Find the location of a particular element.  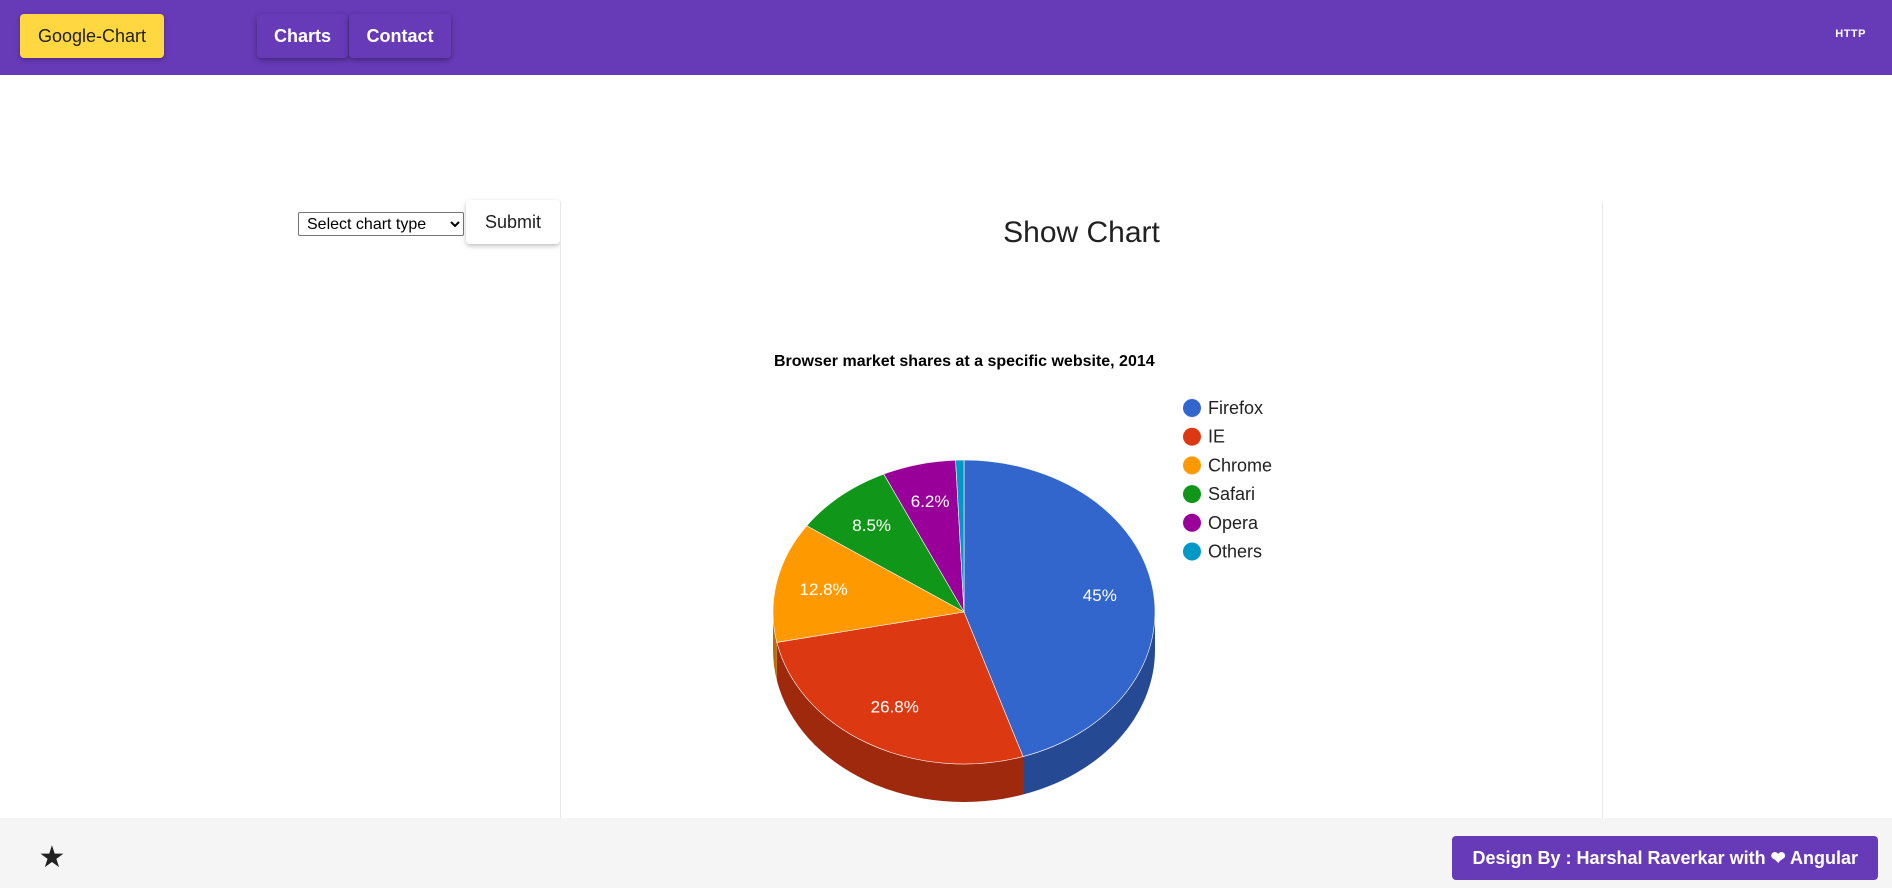

chart-type-select: Select chart type is located at coordinates (381, 224).